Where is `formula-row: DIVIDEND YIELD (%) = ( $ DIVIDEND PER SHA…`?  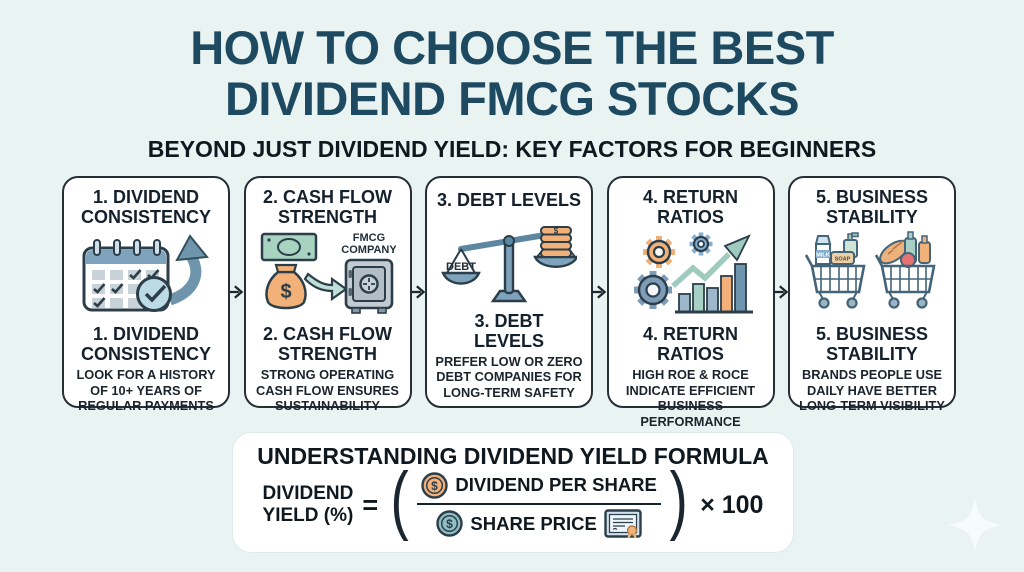
formula-row: DIVIDEND YIELD (%) = ( $ DIVIDEND PER SHA… is located at coordinates (513, 501).